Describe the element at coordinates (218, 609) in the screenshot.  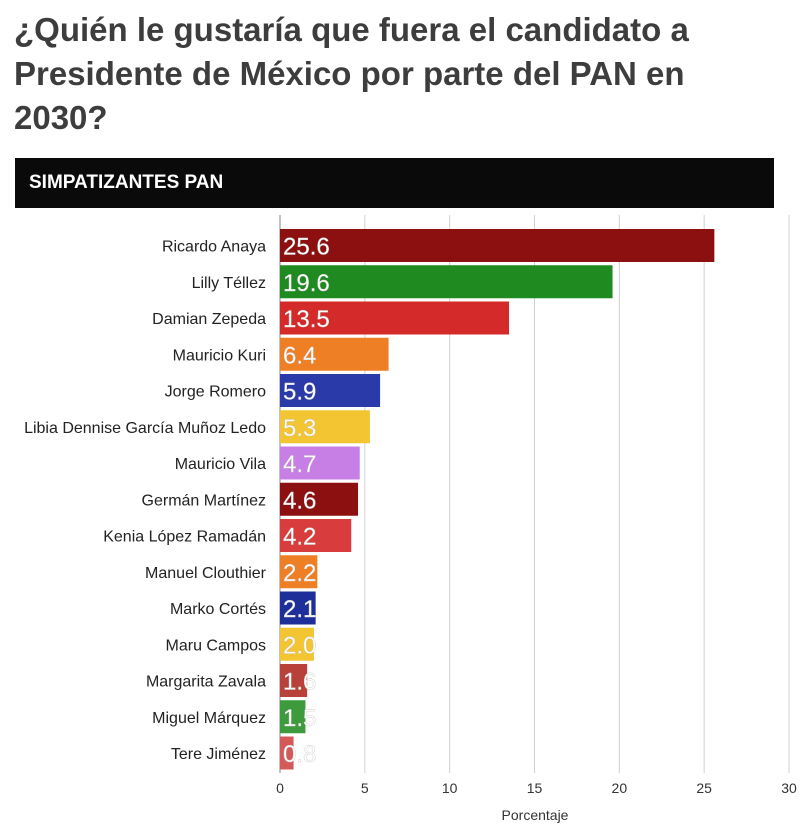
I see `category-label: Marko Cortés` at that location.